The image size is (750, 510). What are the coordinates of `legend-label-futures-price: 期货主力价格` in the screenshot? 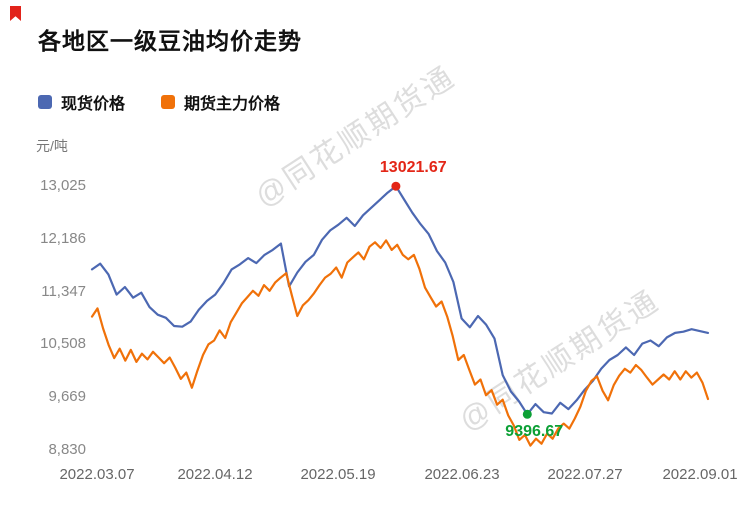 It's located at (232, 104).